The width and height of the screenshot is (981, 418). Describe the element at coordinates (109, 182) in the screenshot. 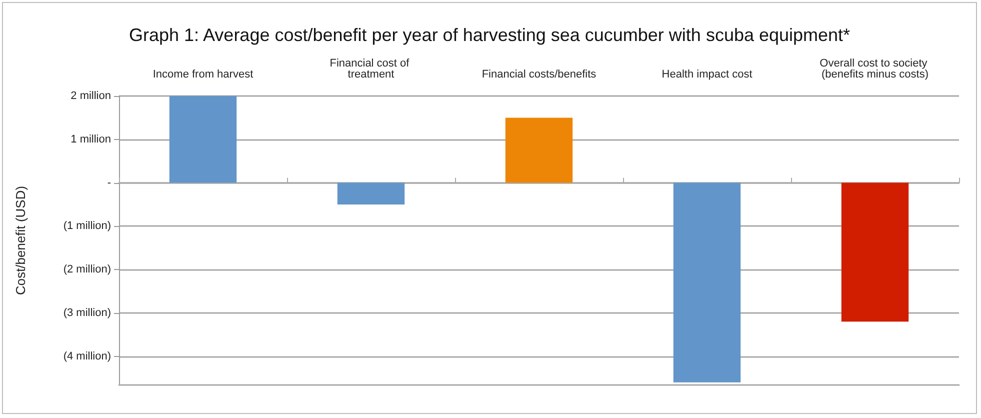

I see `y-tick-label: -` at that location.